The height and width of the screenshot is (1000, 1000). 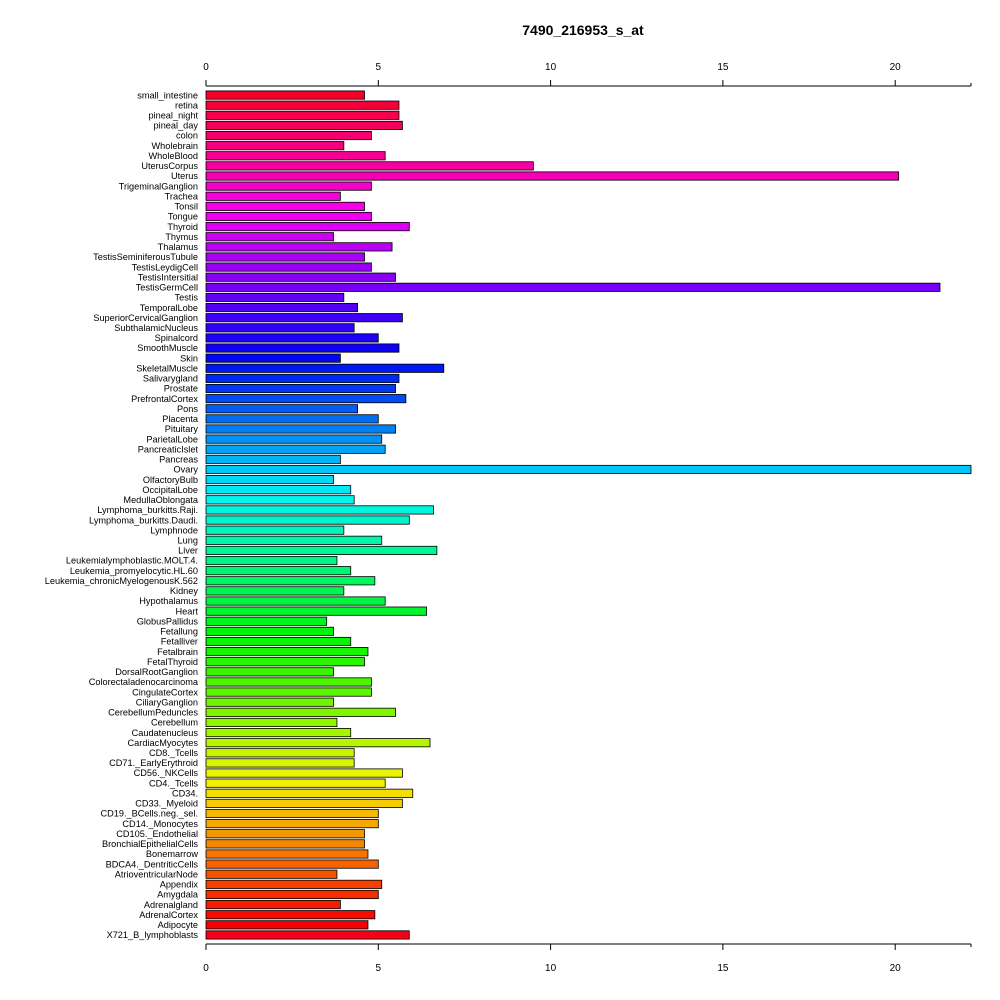 What do you see at coordinates (280, 328) in the screenshot?
I see `bar-SubthalamicNucleus` at bounding box center [280, 328].